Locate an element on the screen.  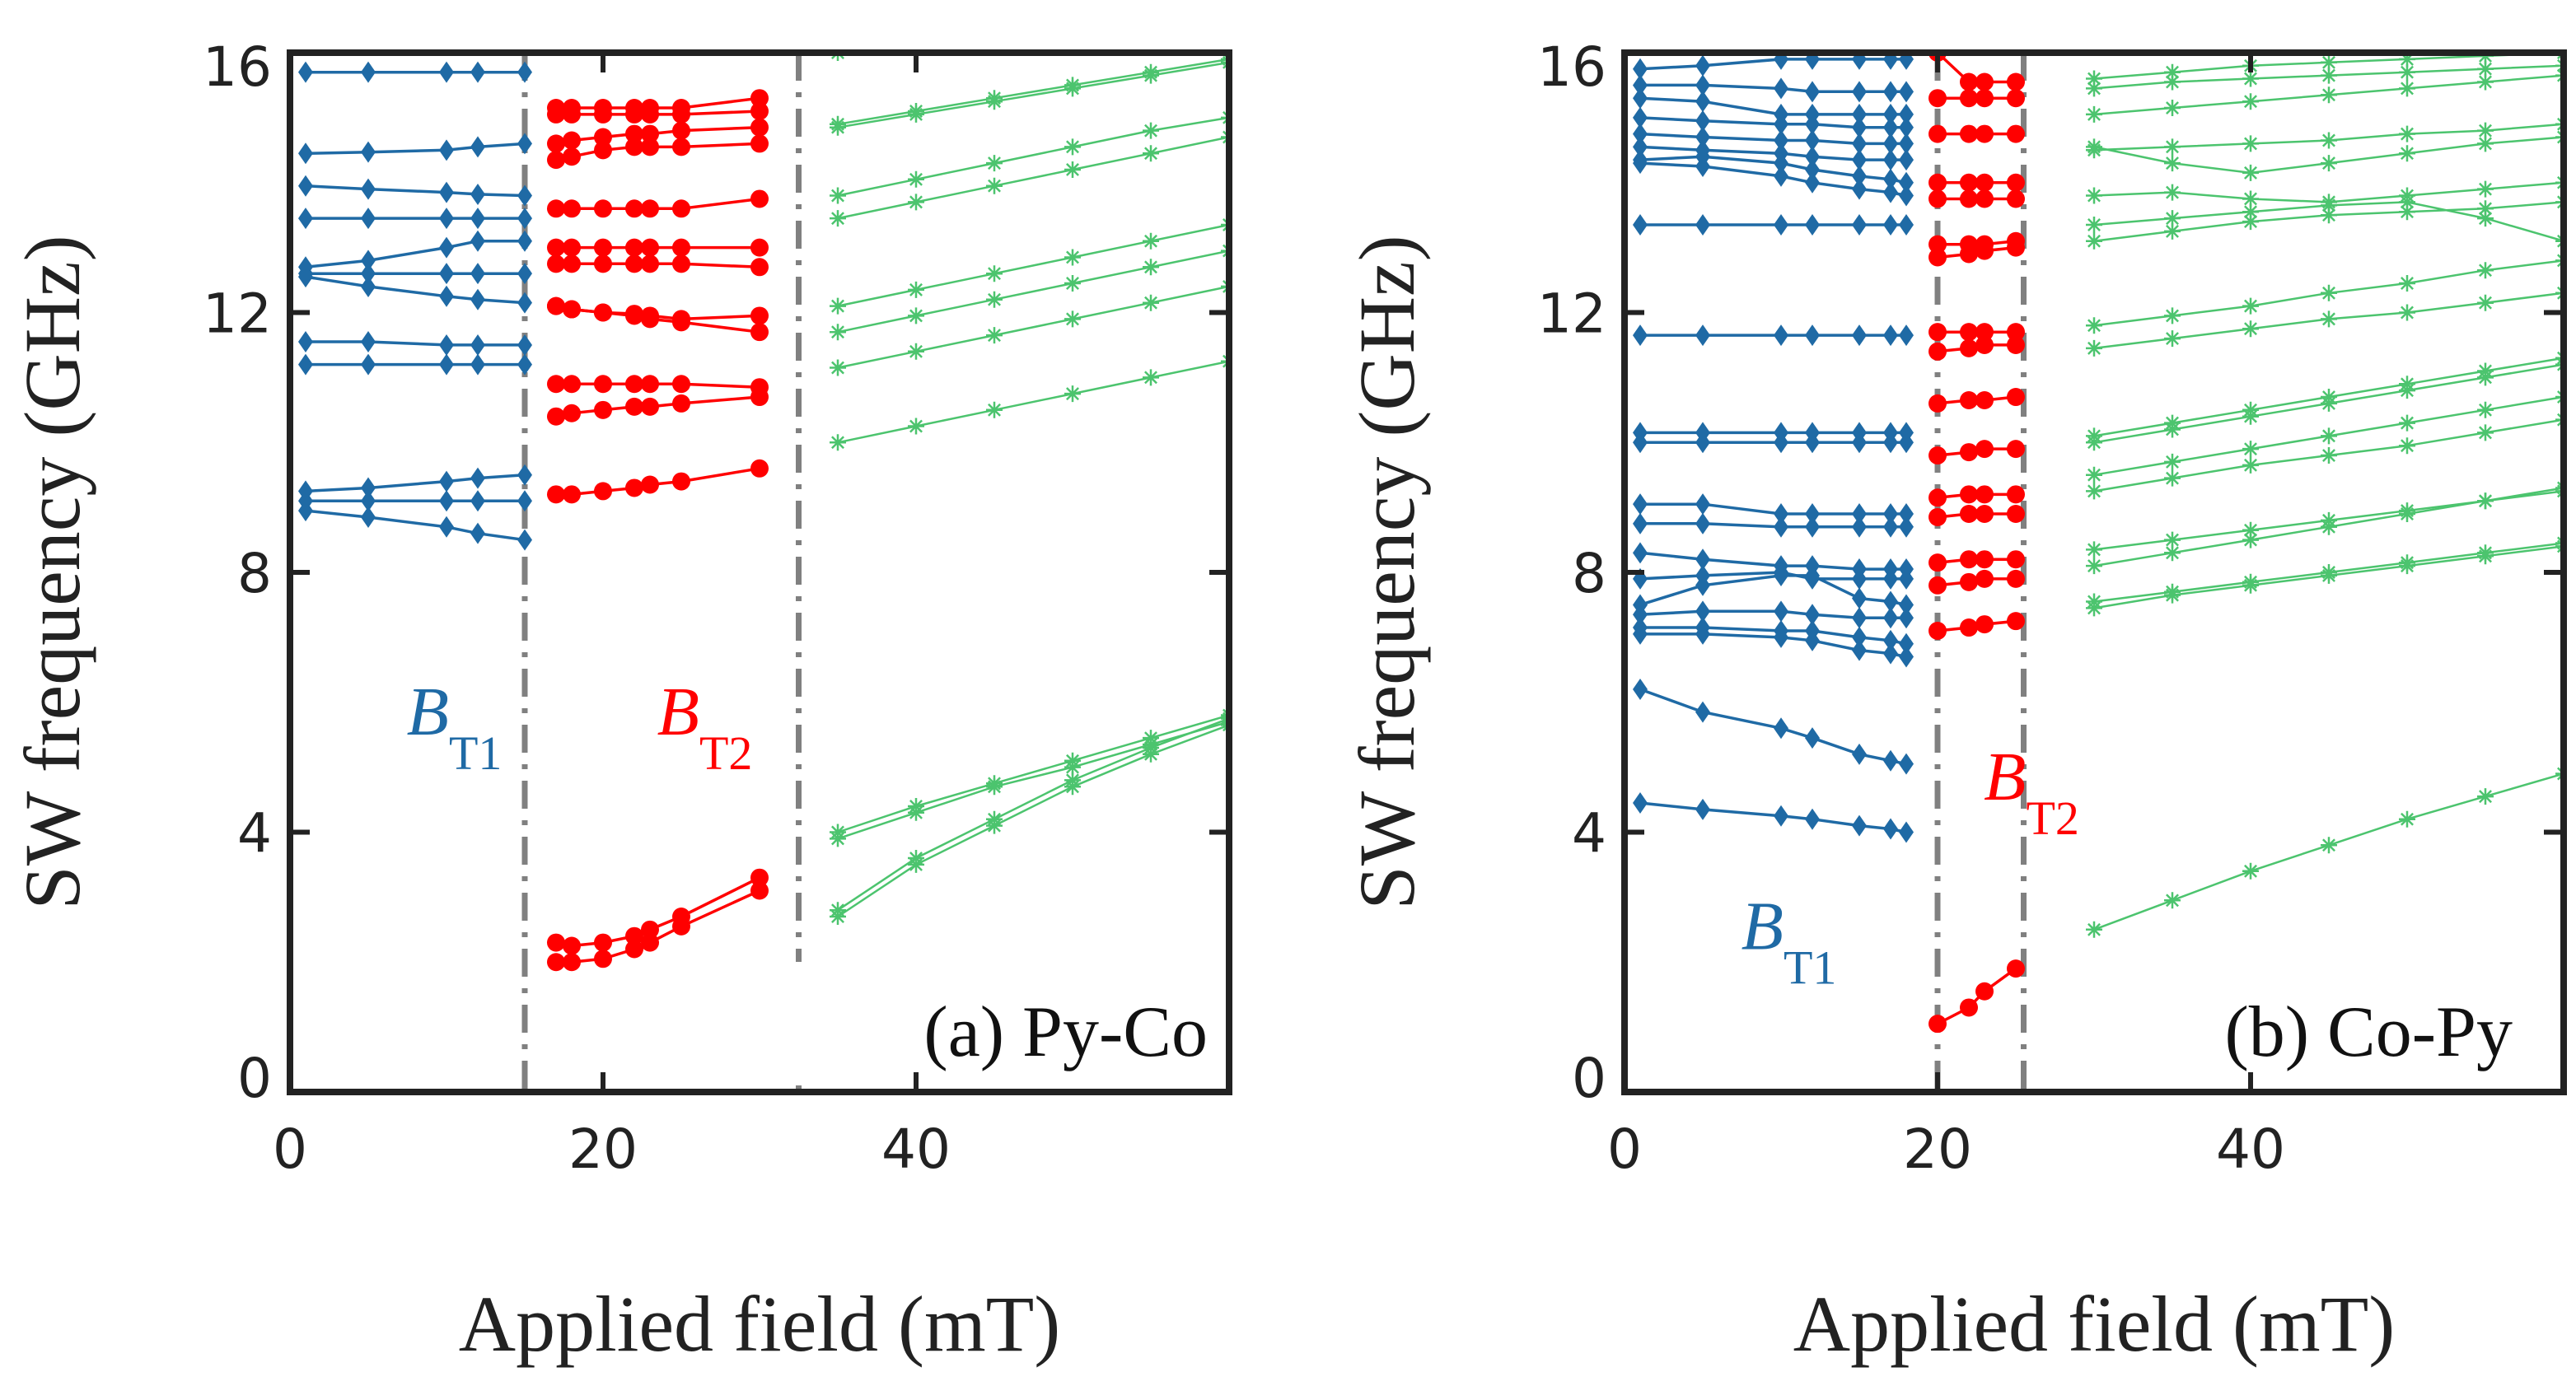
y-tick-label: 16 is located at coordinates (1571, 67).